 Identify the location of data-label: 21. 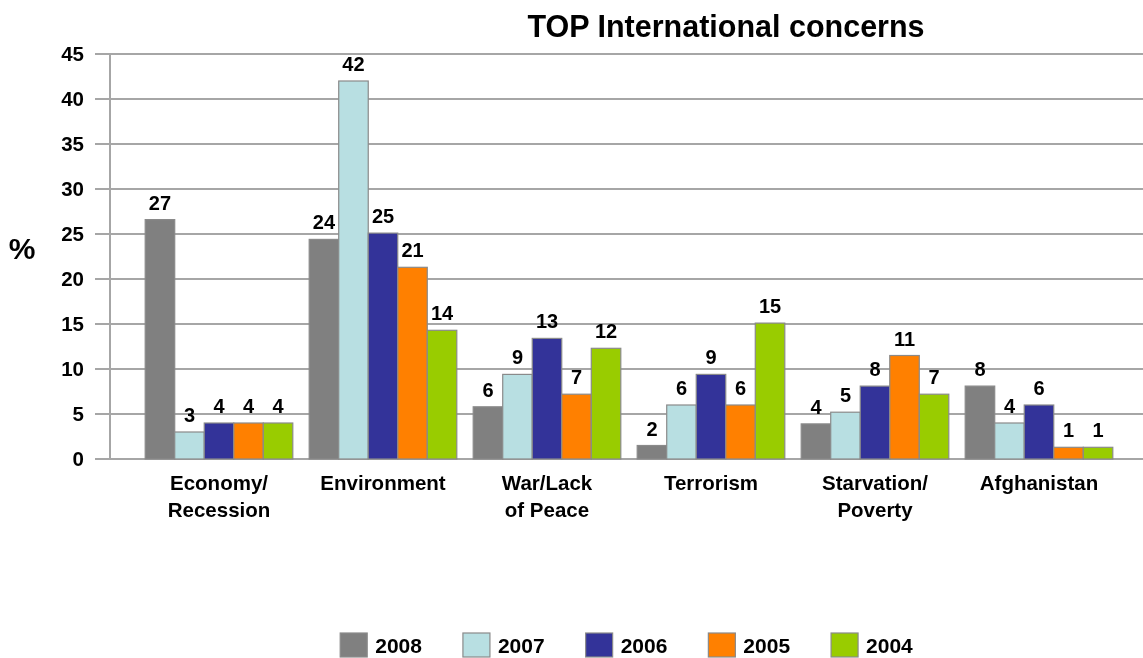
(412, 250).